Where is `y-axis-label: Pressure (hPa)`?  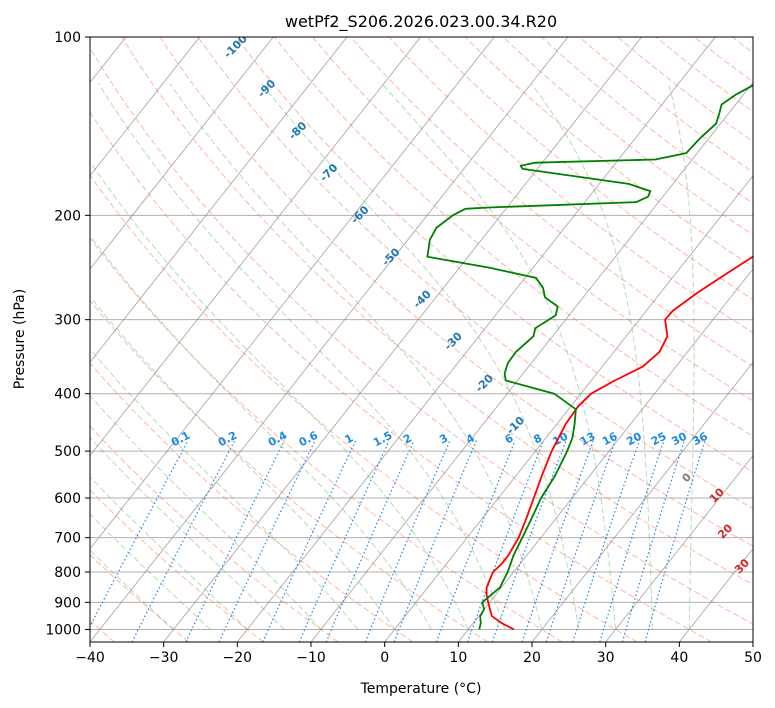
y-axis-label: Pressure (hPa) is located at coordinates (20, 339).